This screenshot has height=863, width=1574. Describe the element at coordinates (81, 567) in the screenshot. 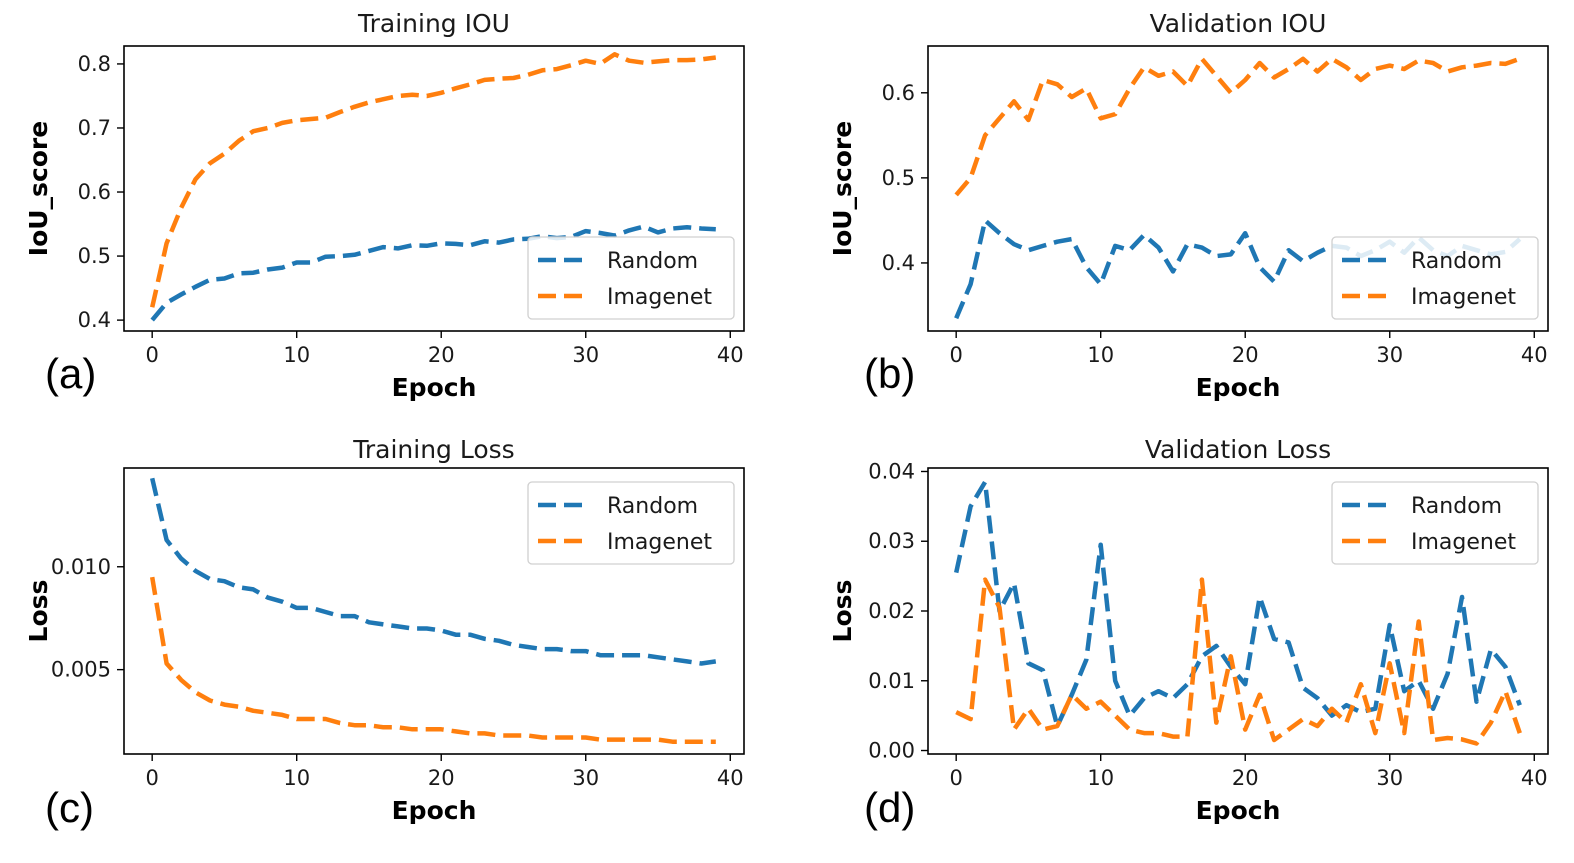

I see `y-tick-label: 0.010` at that location.